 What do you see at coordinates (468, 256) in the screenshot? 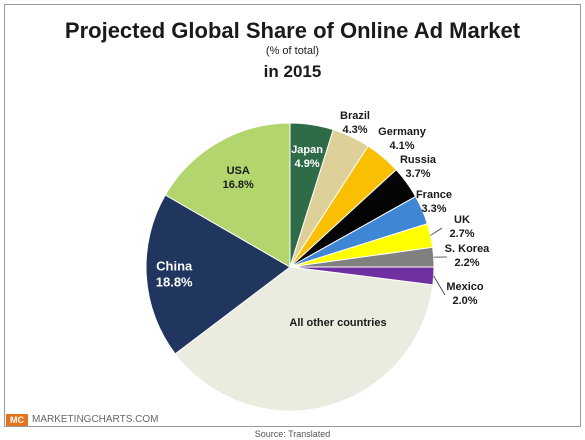
I see `slice-label-s-korea: S. Korea 2.2%` at bounding box center [468, 256].